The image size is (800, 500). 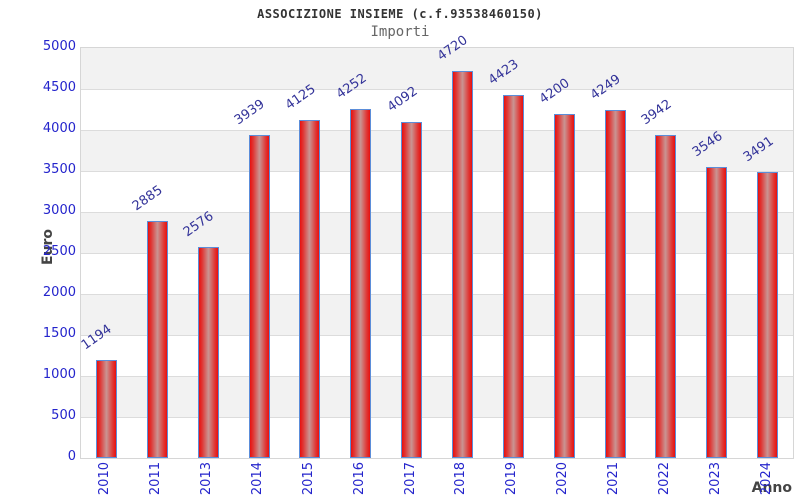 What do you see at coordinates (259, 296) in the screenshot?
I see `bar-2014` at bounding box center [259, 296].